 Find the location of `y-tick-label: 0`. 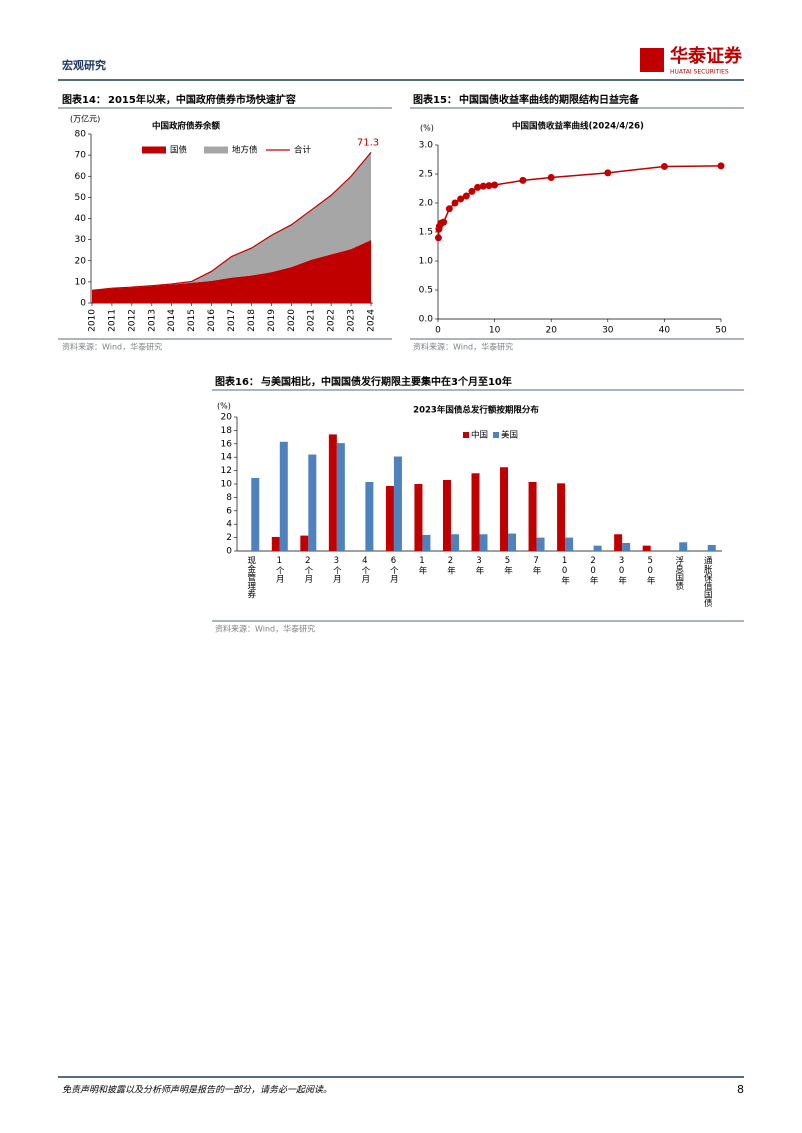

y-tick-label: 0 is located at coordinates (229, 552).